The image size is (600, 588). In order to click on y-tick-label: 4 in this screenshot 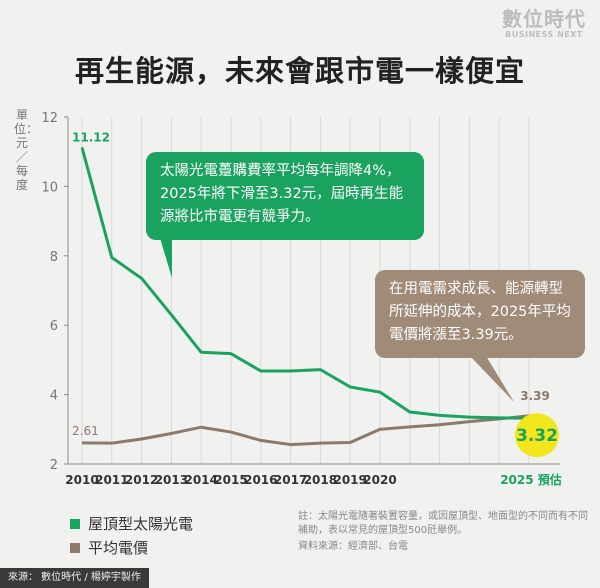, I will do `click(54, 396)`.